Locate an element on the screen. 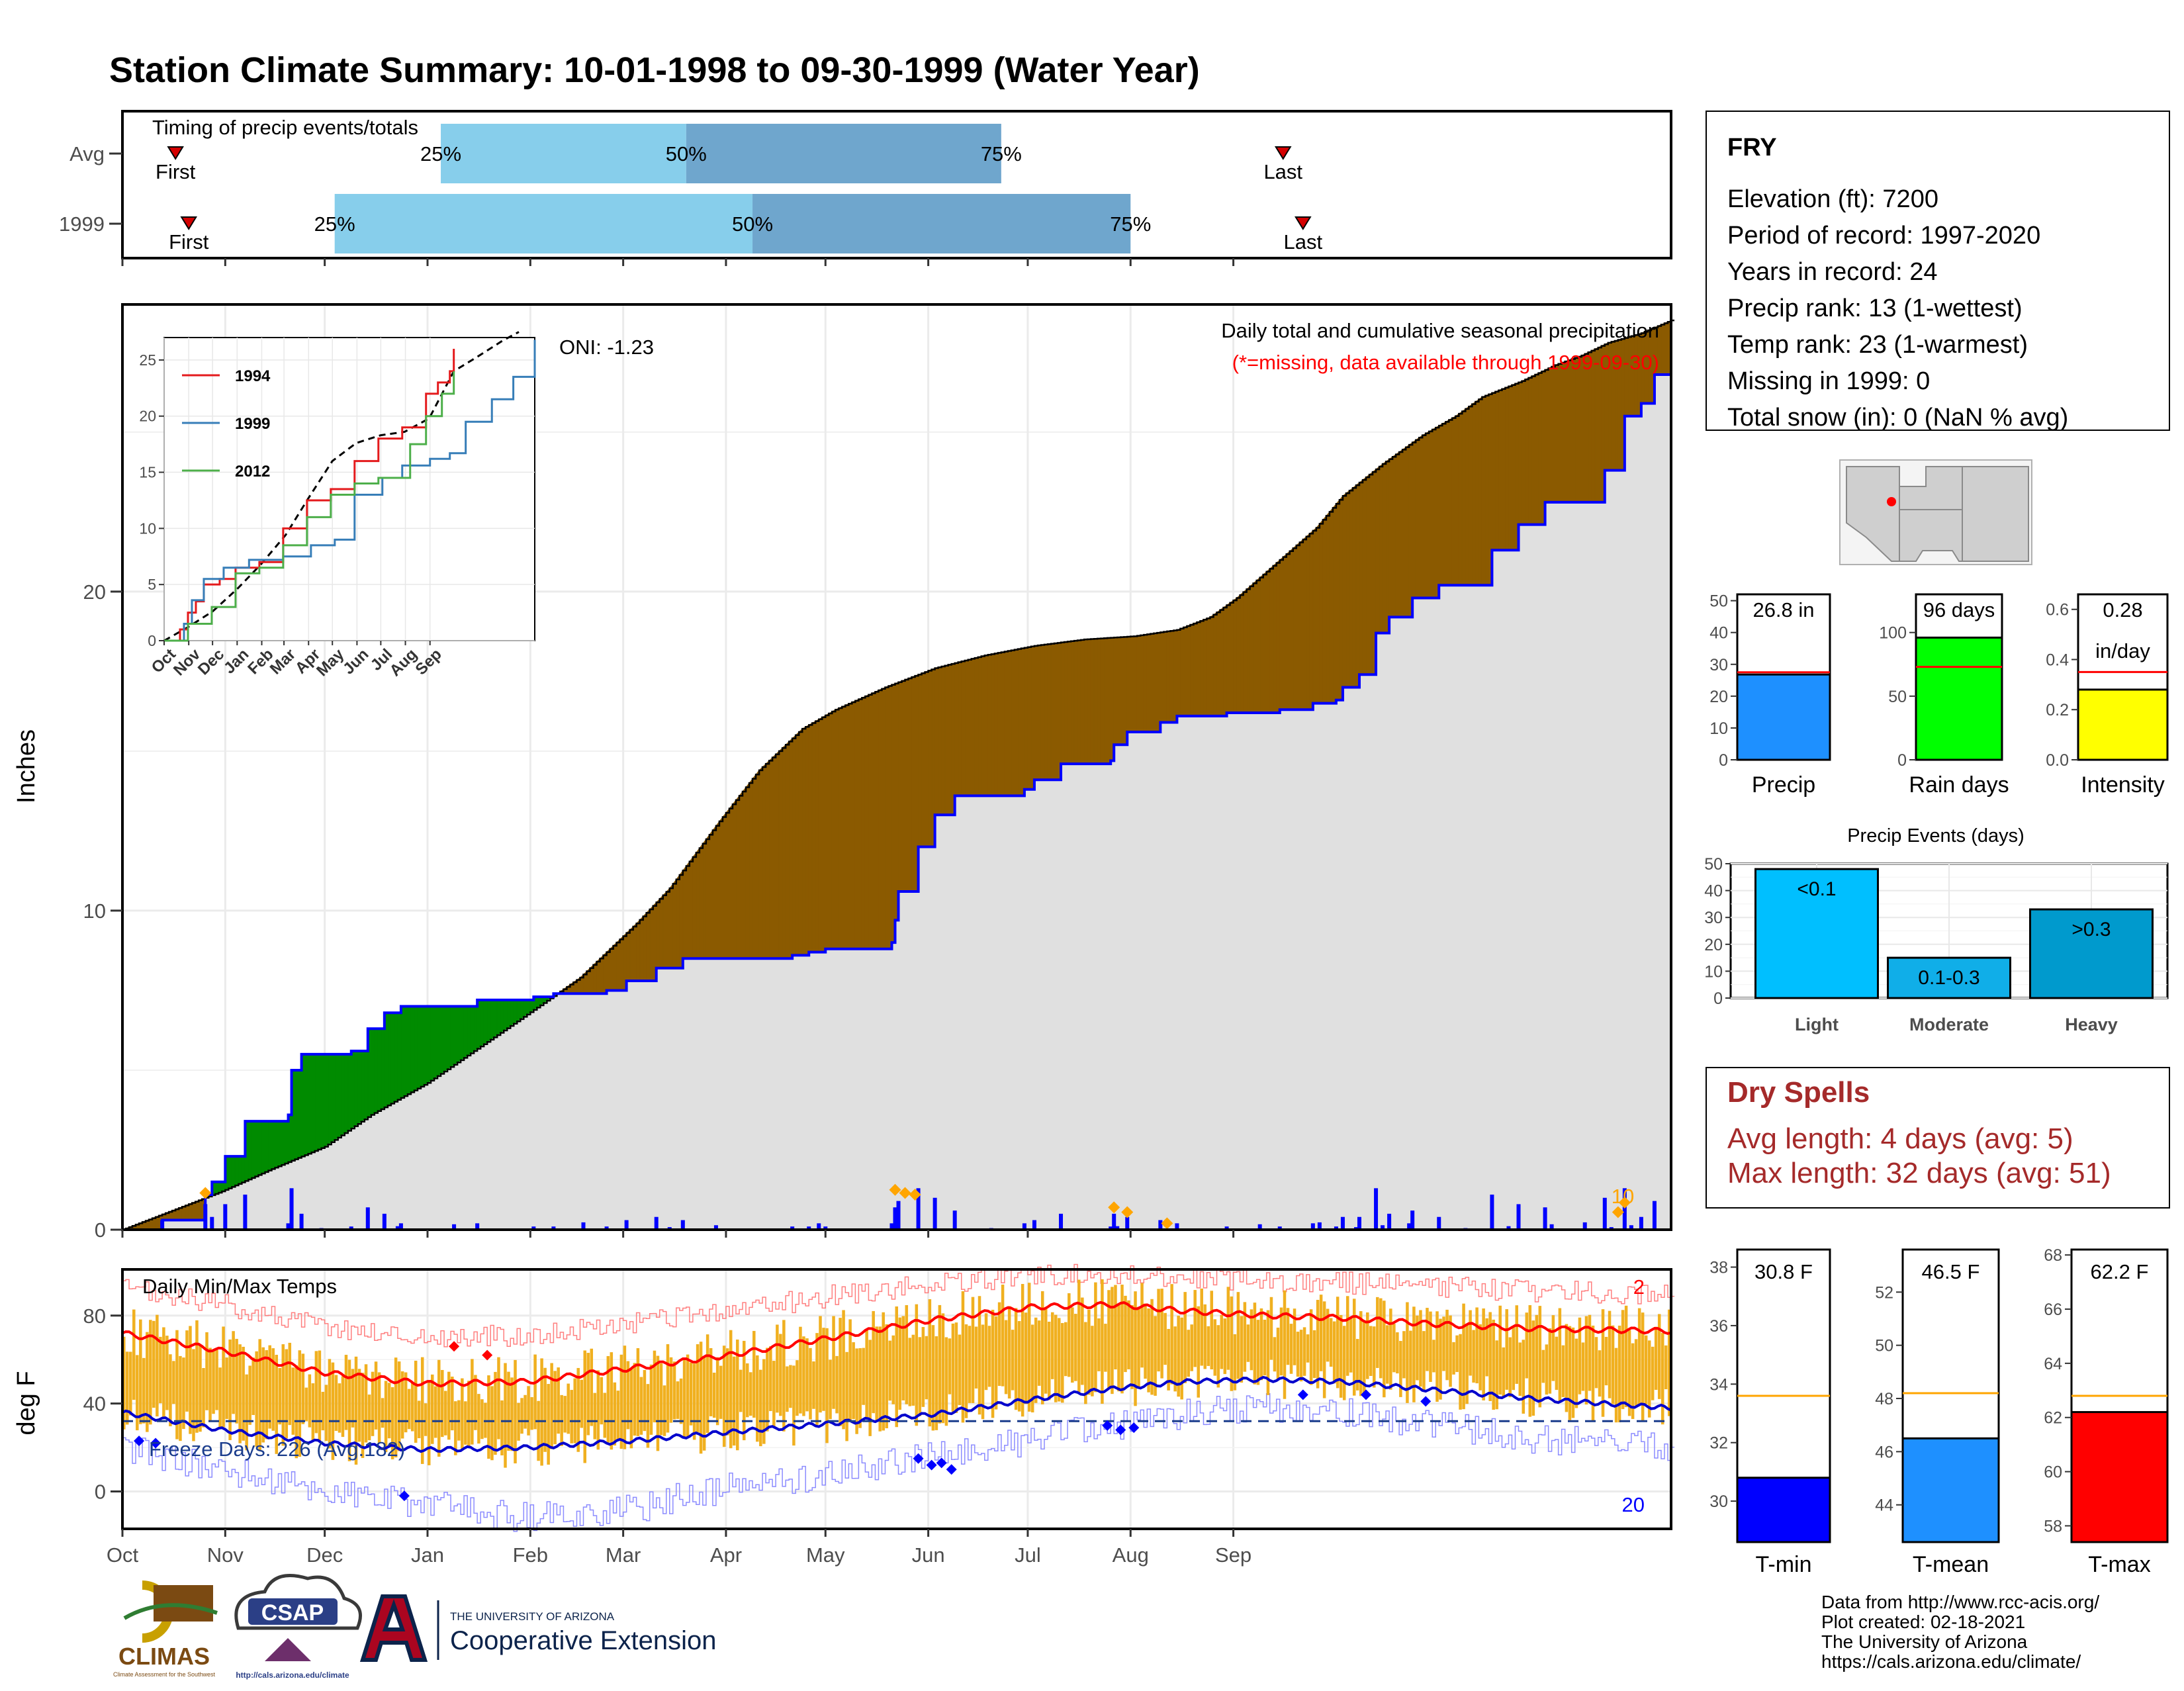  station-line: Elevation (ft): 7200 is located at coordinates (1832, 199).